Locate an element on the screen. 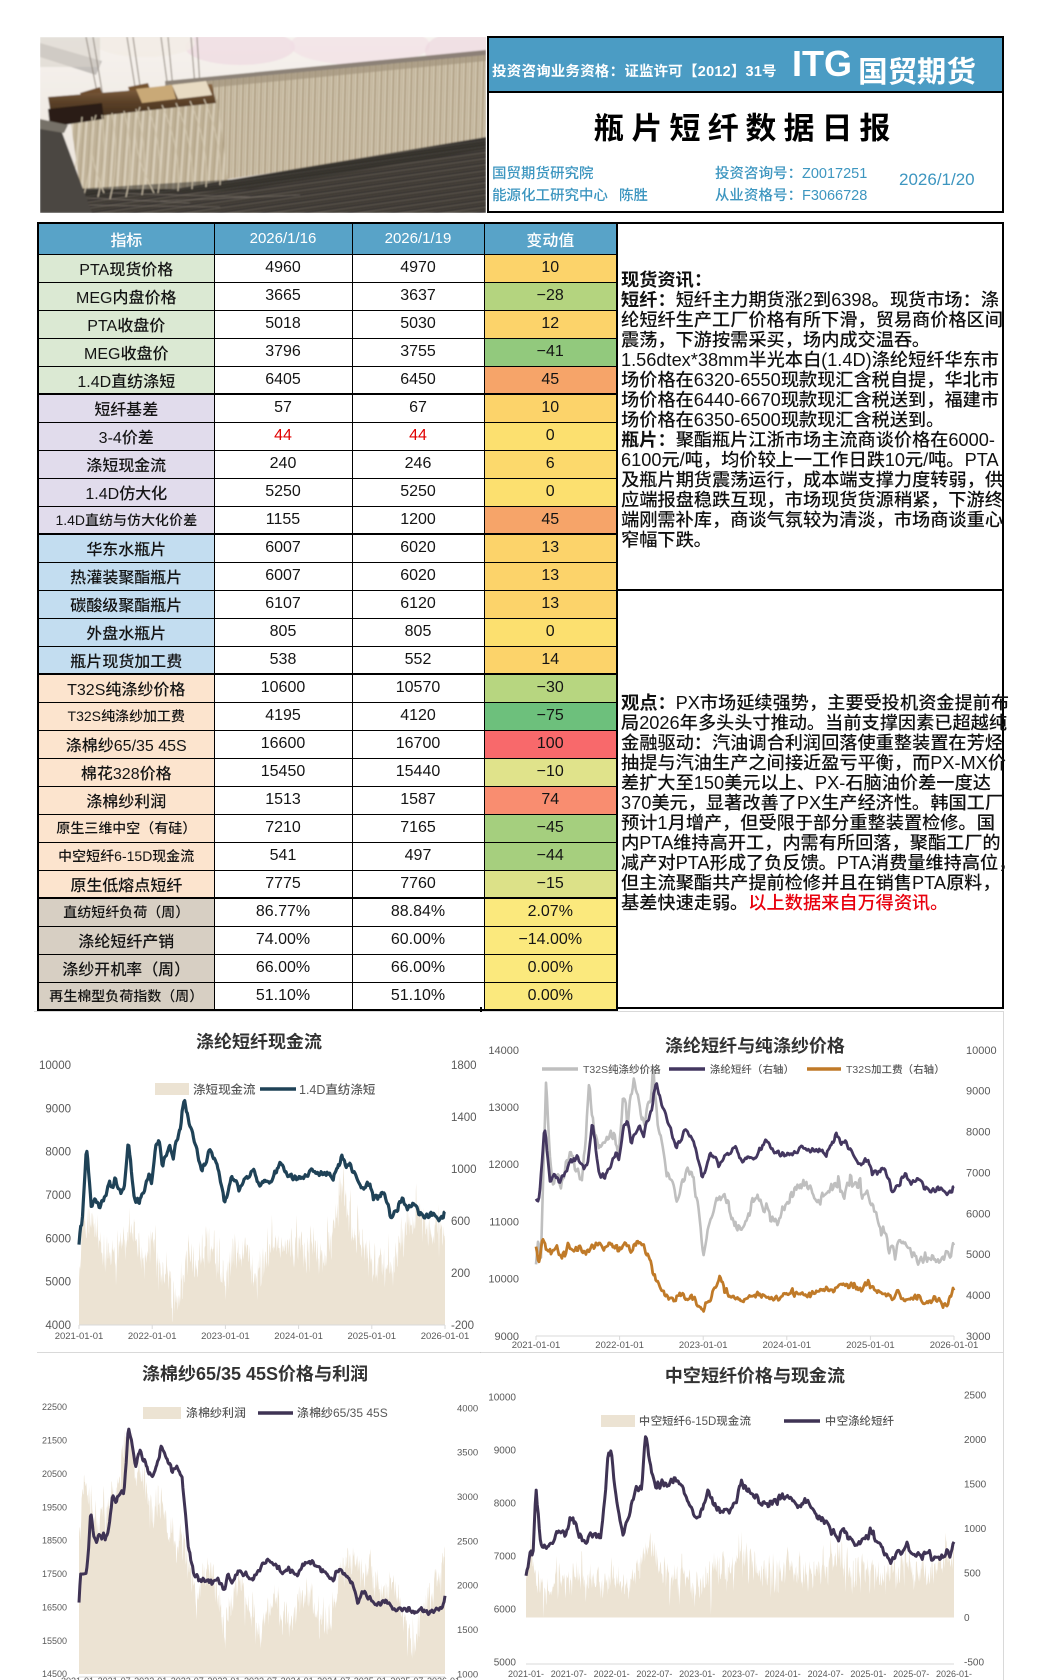 The image size is (1041, 1680). svg-text: 涤纶短纤（右轴） is located at coordinates (752, 1069).